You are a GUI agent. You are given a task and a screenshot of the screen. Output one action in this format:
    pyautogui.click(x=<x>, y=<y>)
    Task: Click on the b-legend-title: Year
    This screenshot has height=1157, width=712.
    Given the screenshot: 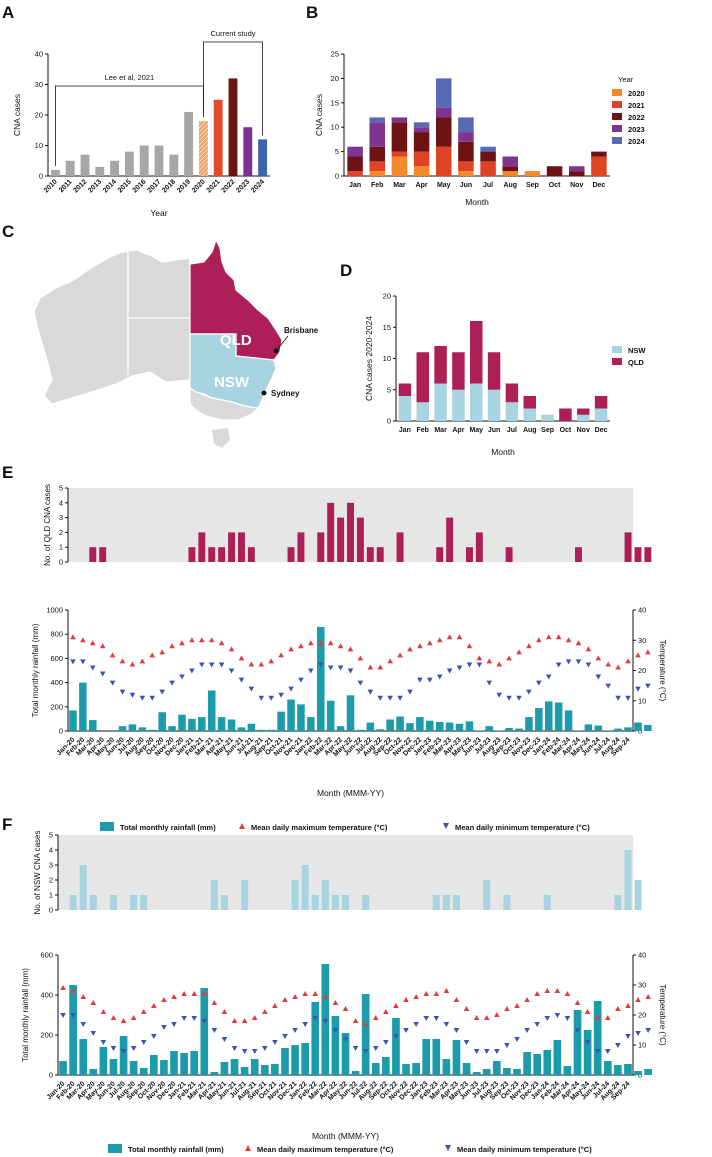 What is the action you would take?
    pyautogui.click(x=626, y=79)
    